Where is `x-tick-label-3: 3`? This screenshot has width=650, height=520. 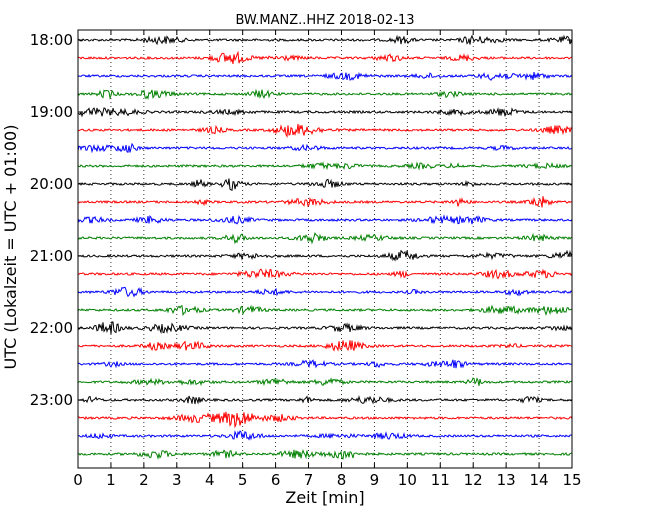
x-tick-label-3: 3 is located at coordinates (177, 480).